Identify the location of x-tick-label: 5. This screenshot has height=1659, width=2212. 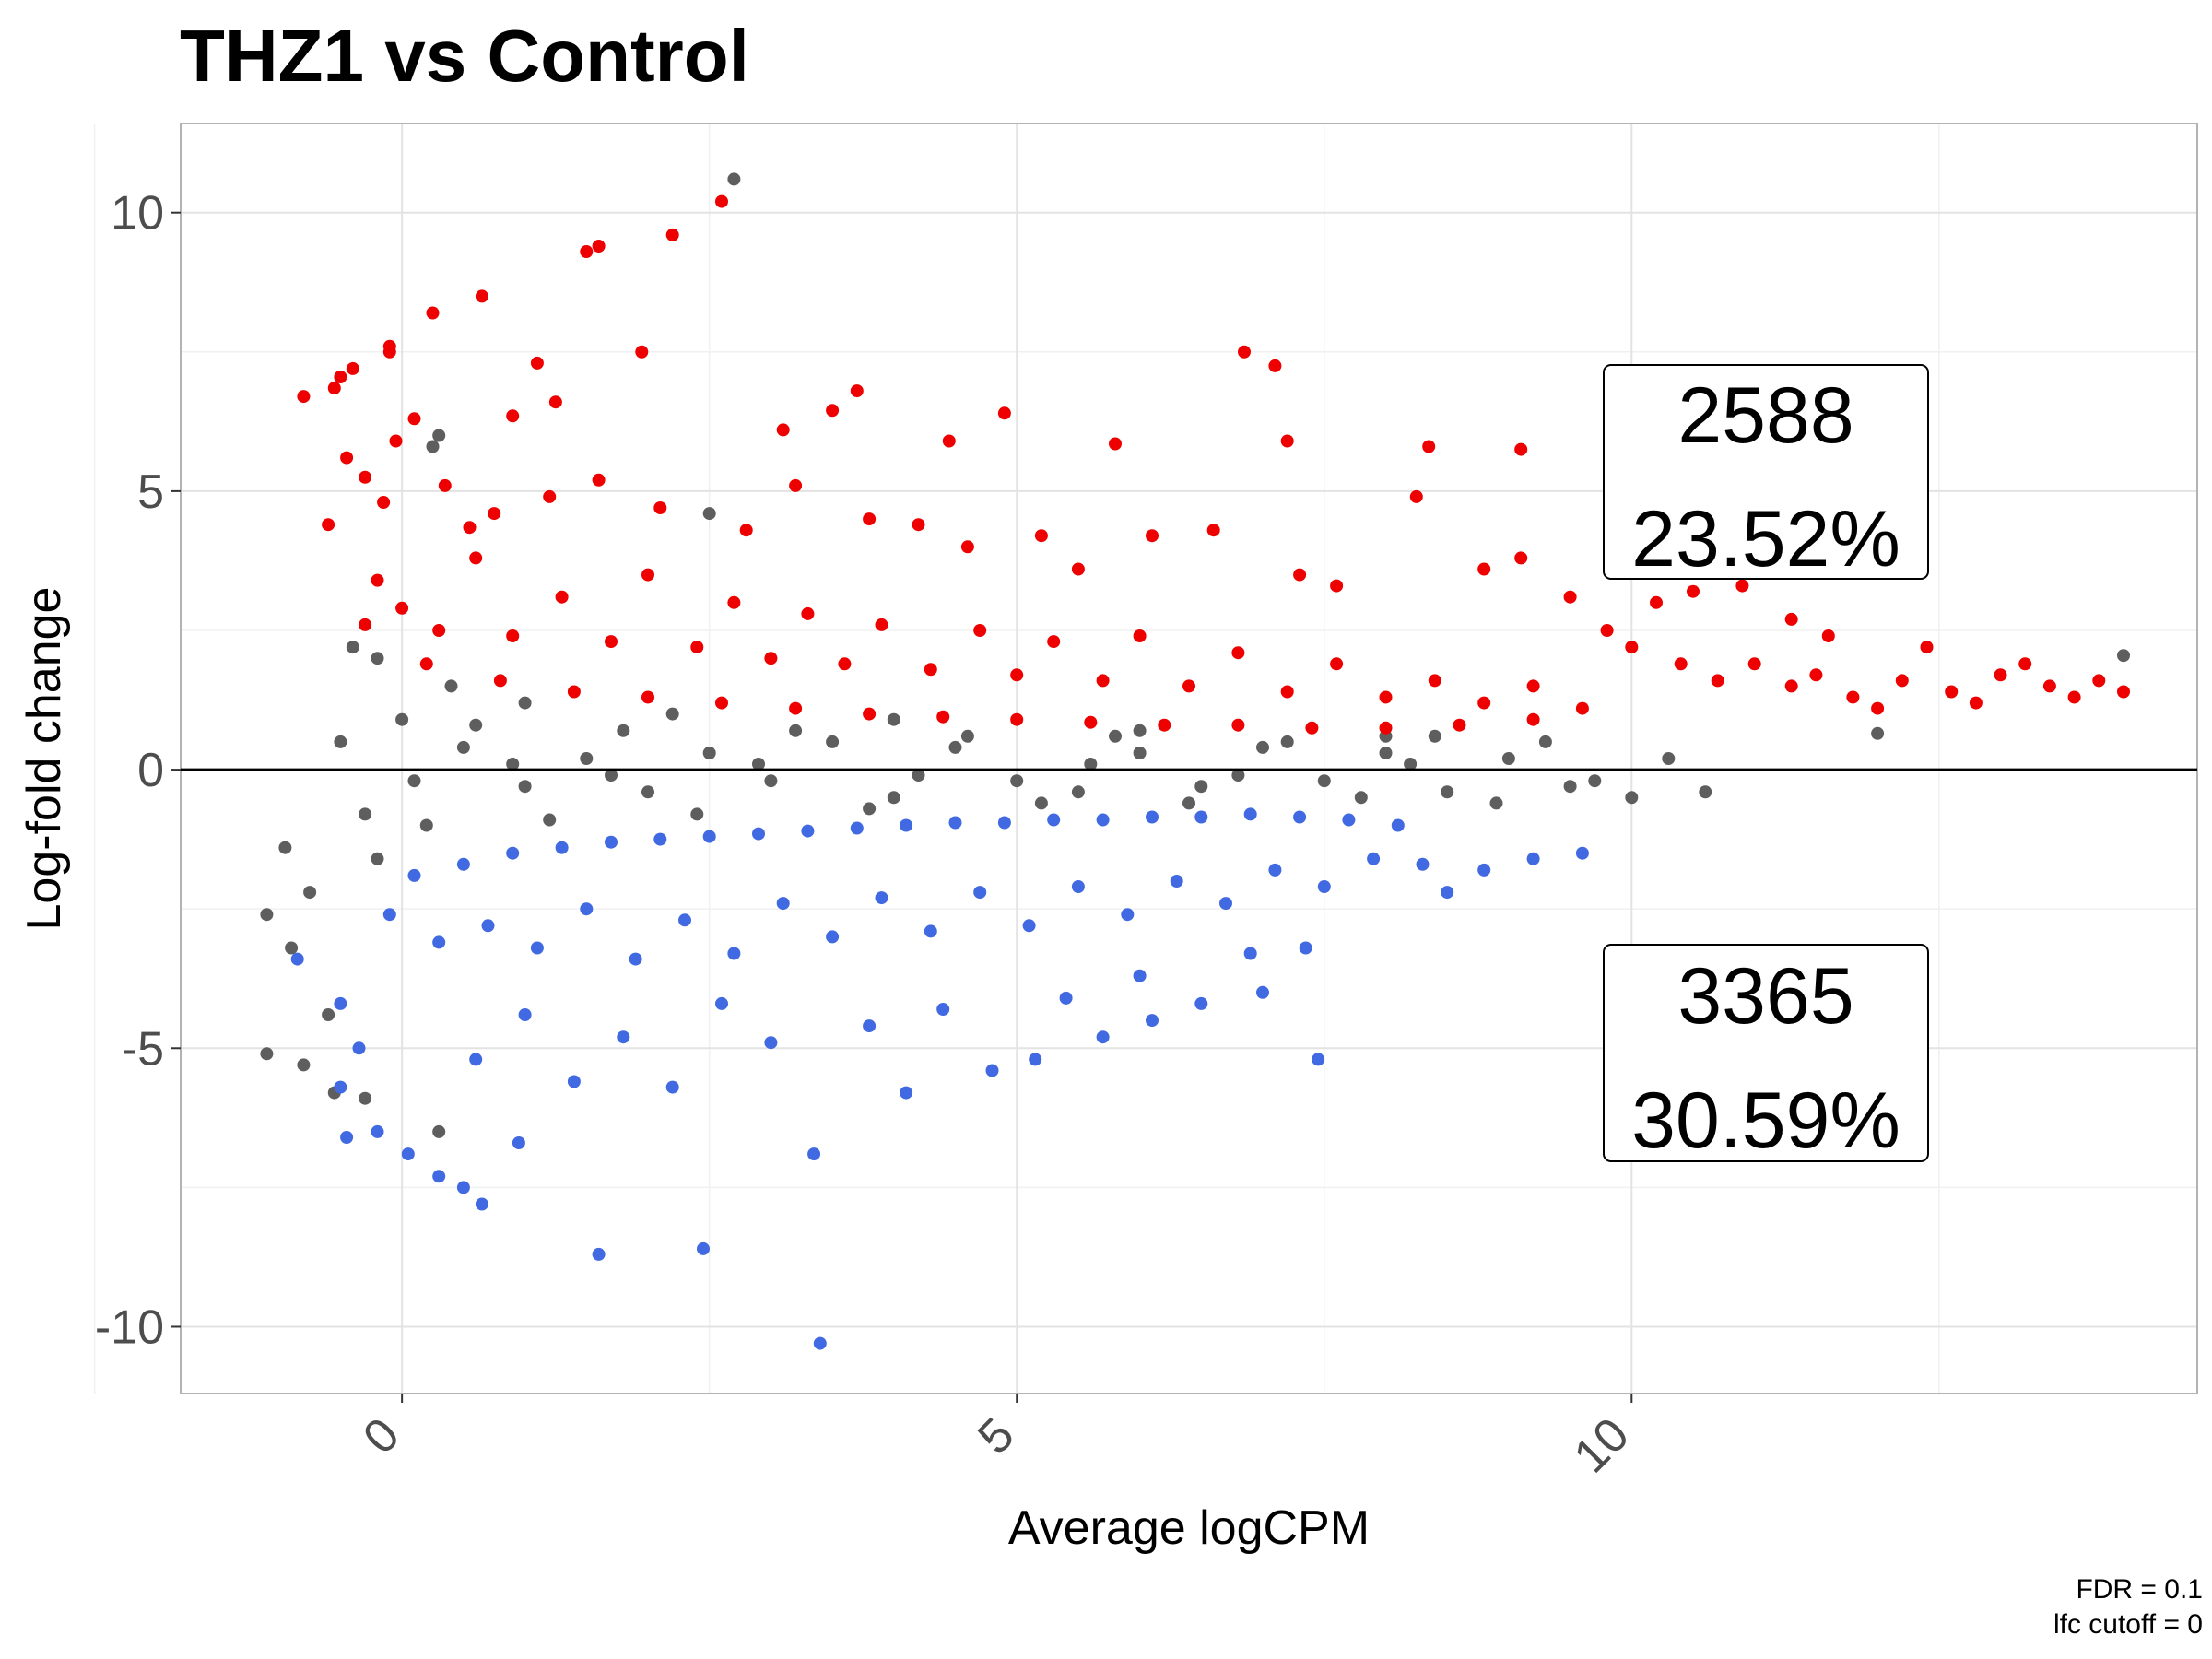
(996, 1435).